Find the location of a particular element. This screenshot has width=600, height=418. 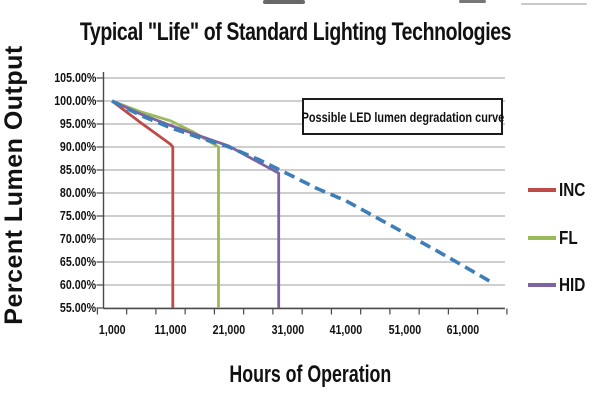

y-tick-label: 55.00% is located at coordinates (77, 307).